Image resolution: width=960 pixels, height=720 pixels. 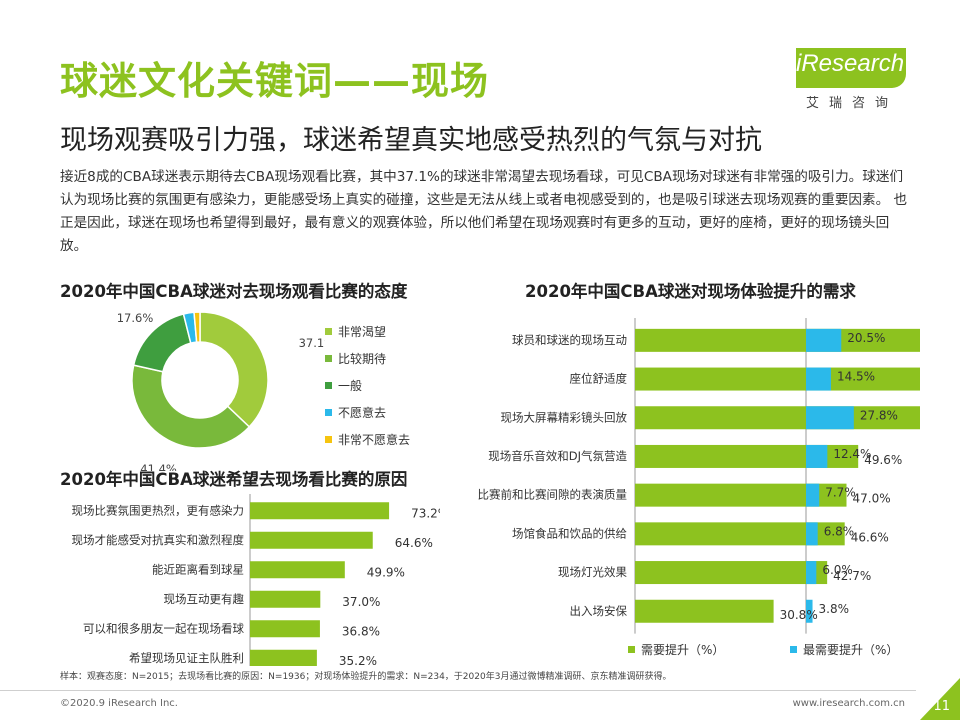 I want to click on legend-label-0: 非常渴望, so click(x=362, y=332).